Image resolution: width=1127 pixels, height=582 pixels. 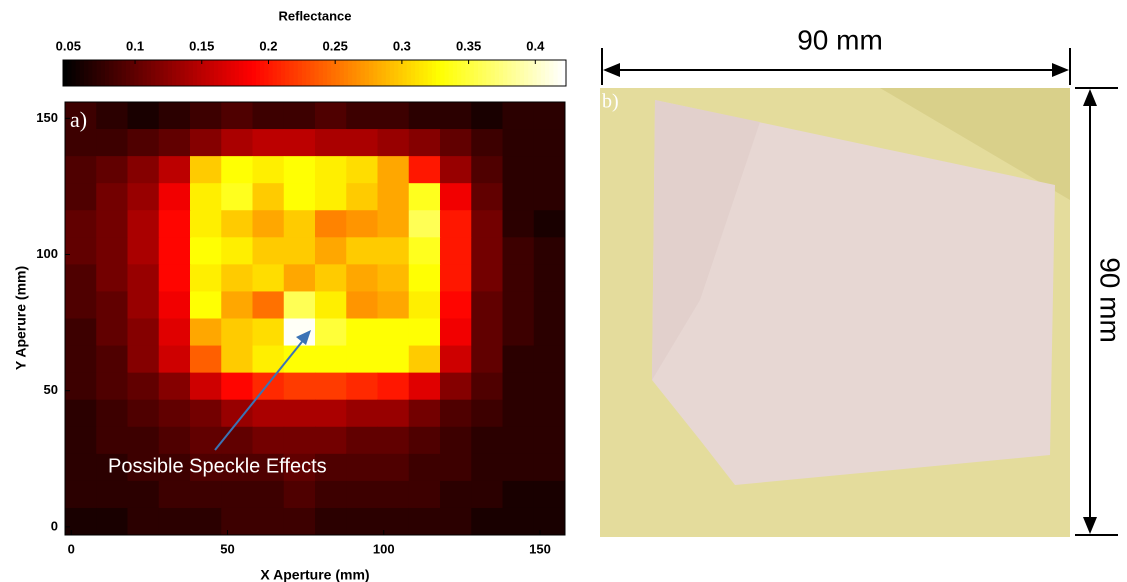 I want to click on annotation: Possible Speckle Effects, so click(x=217, y=466).